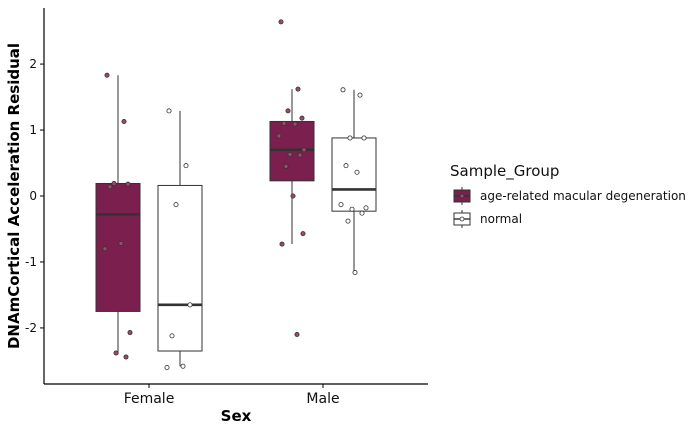  Describe the element at coordinates (232, 395) in the screenshot. I see `x-axis-ticks: Female Male` at that location.